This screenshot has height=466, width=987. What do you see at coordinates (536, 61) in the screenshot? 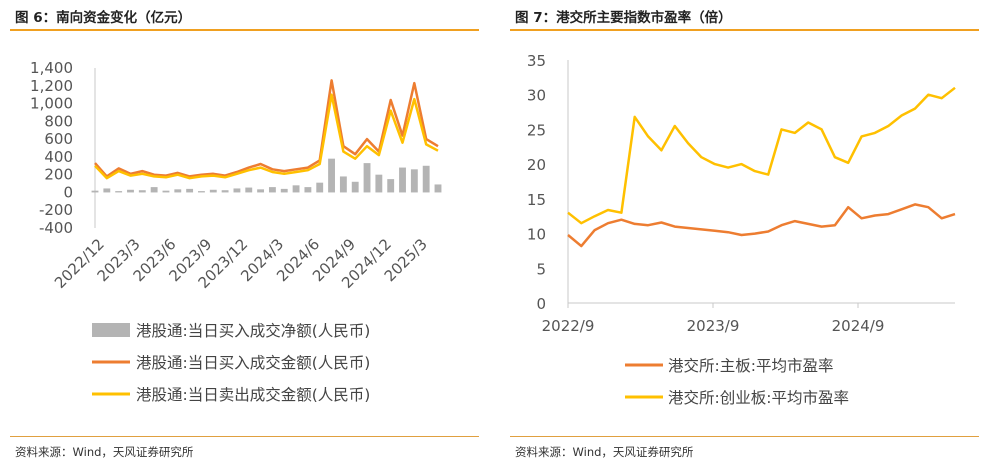
I see `right-y-tick-label: 35` at bounding box center [536, 61].